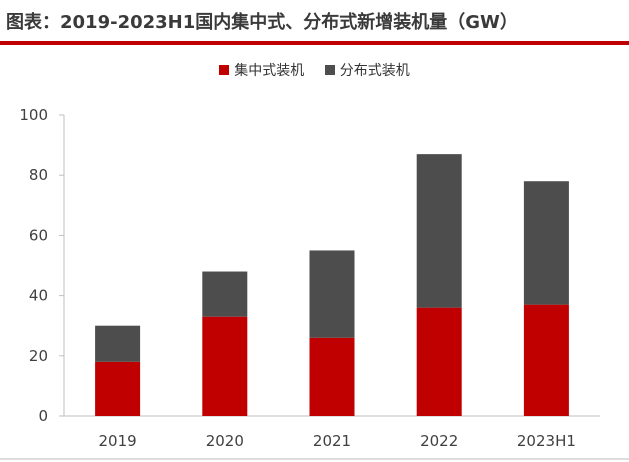 This screenshot has height=462, width=629. What do you see at coordinates (118, 441) in the screenshot?
I see `x-tick-label: 2019` at bounding box center [118, 441].